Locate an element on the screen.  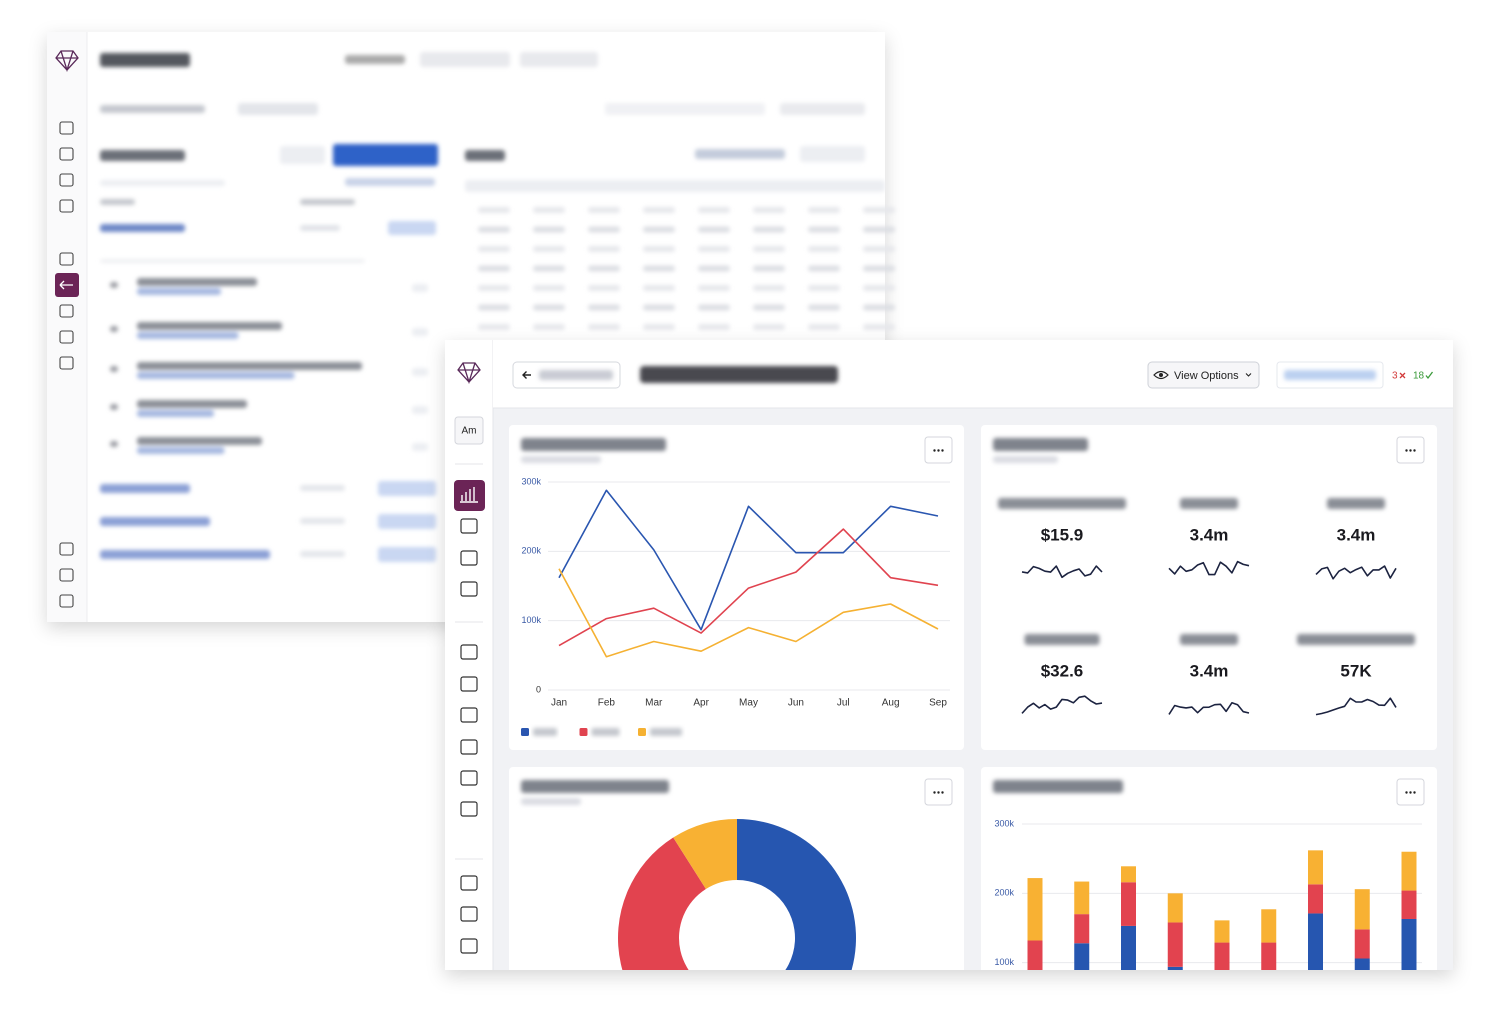
back-arrow is located at coordinates (526, 375).